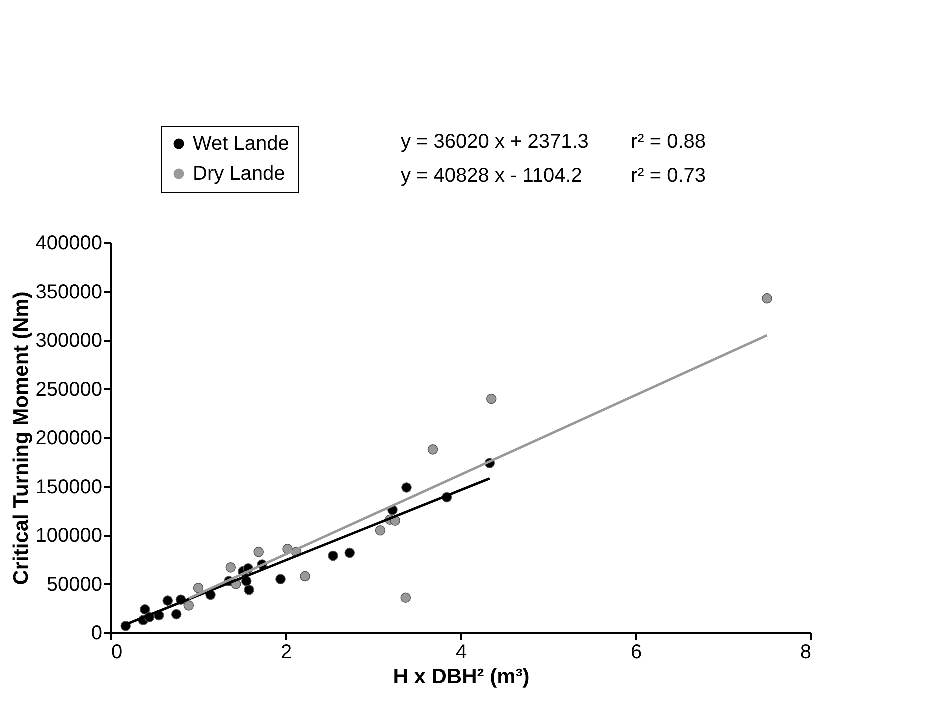 This screenshot has width=937, height=724. I want to click on y-tick-label: 50000, so click(74, 585).